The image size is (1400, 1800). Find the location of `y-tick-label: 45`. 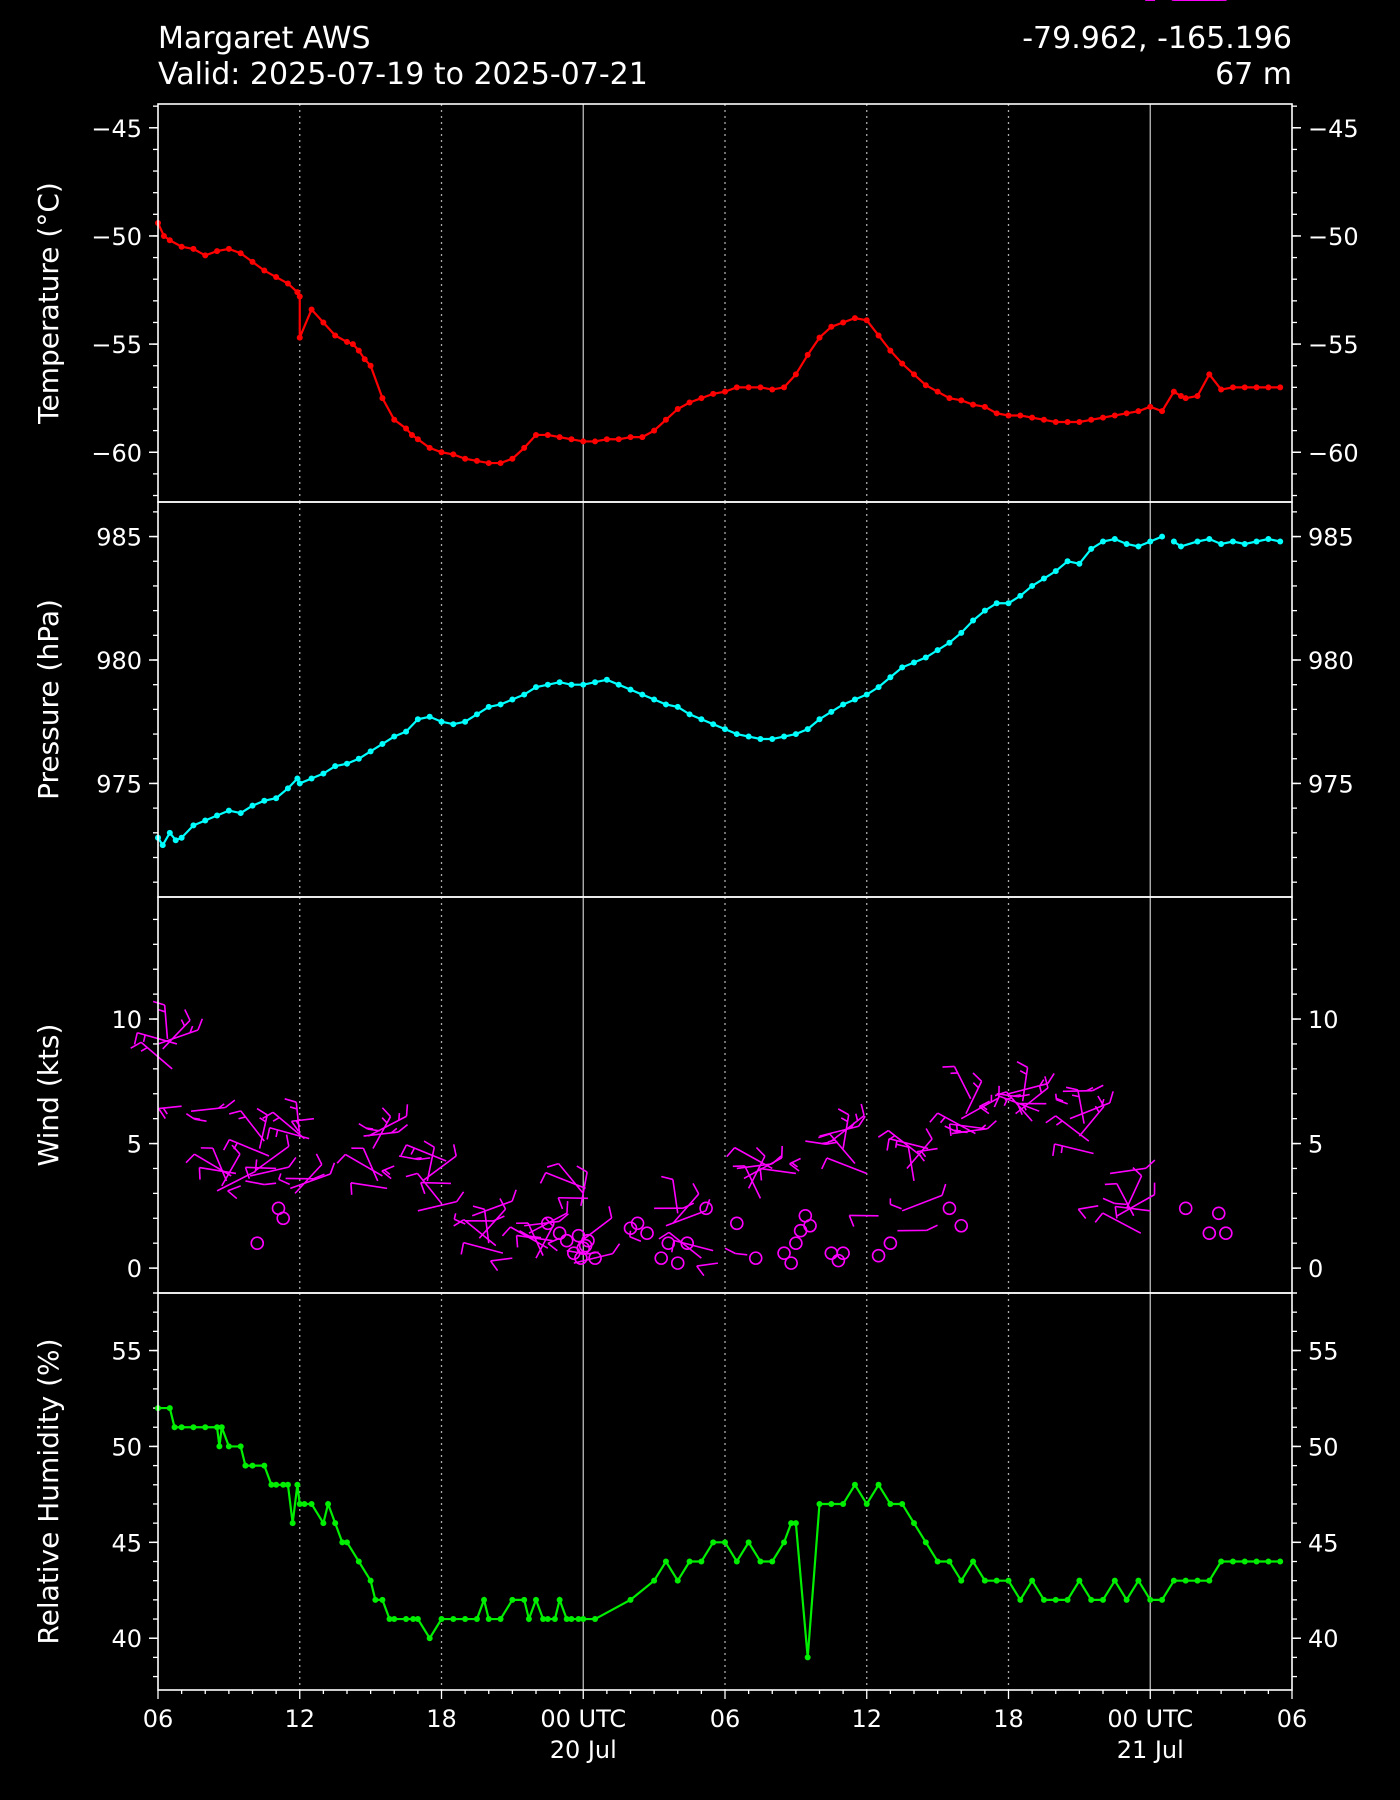

y-tick-label: 45 is located at coordinates (126, 1543).